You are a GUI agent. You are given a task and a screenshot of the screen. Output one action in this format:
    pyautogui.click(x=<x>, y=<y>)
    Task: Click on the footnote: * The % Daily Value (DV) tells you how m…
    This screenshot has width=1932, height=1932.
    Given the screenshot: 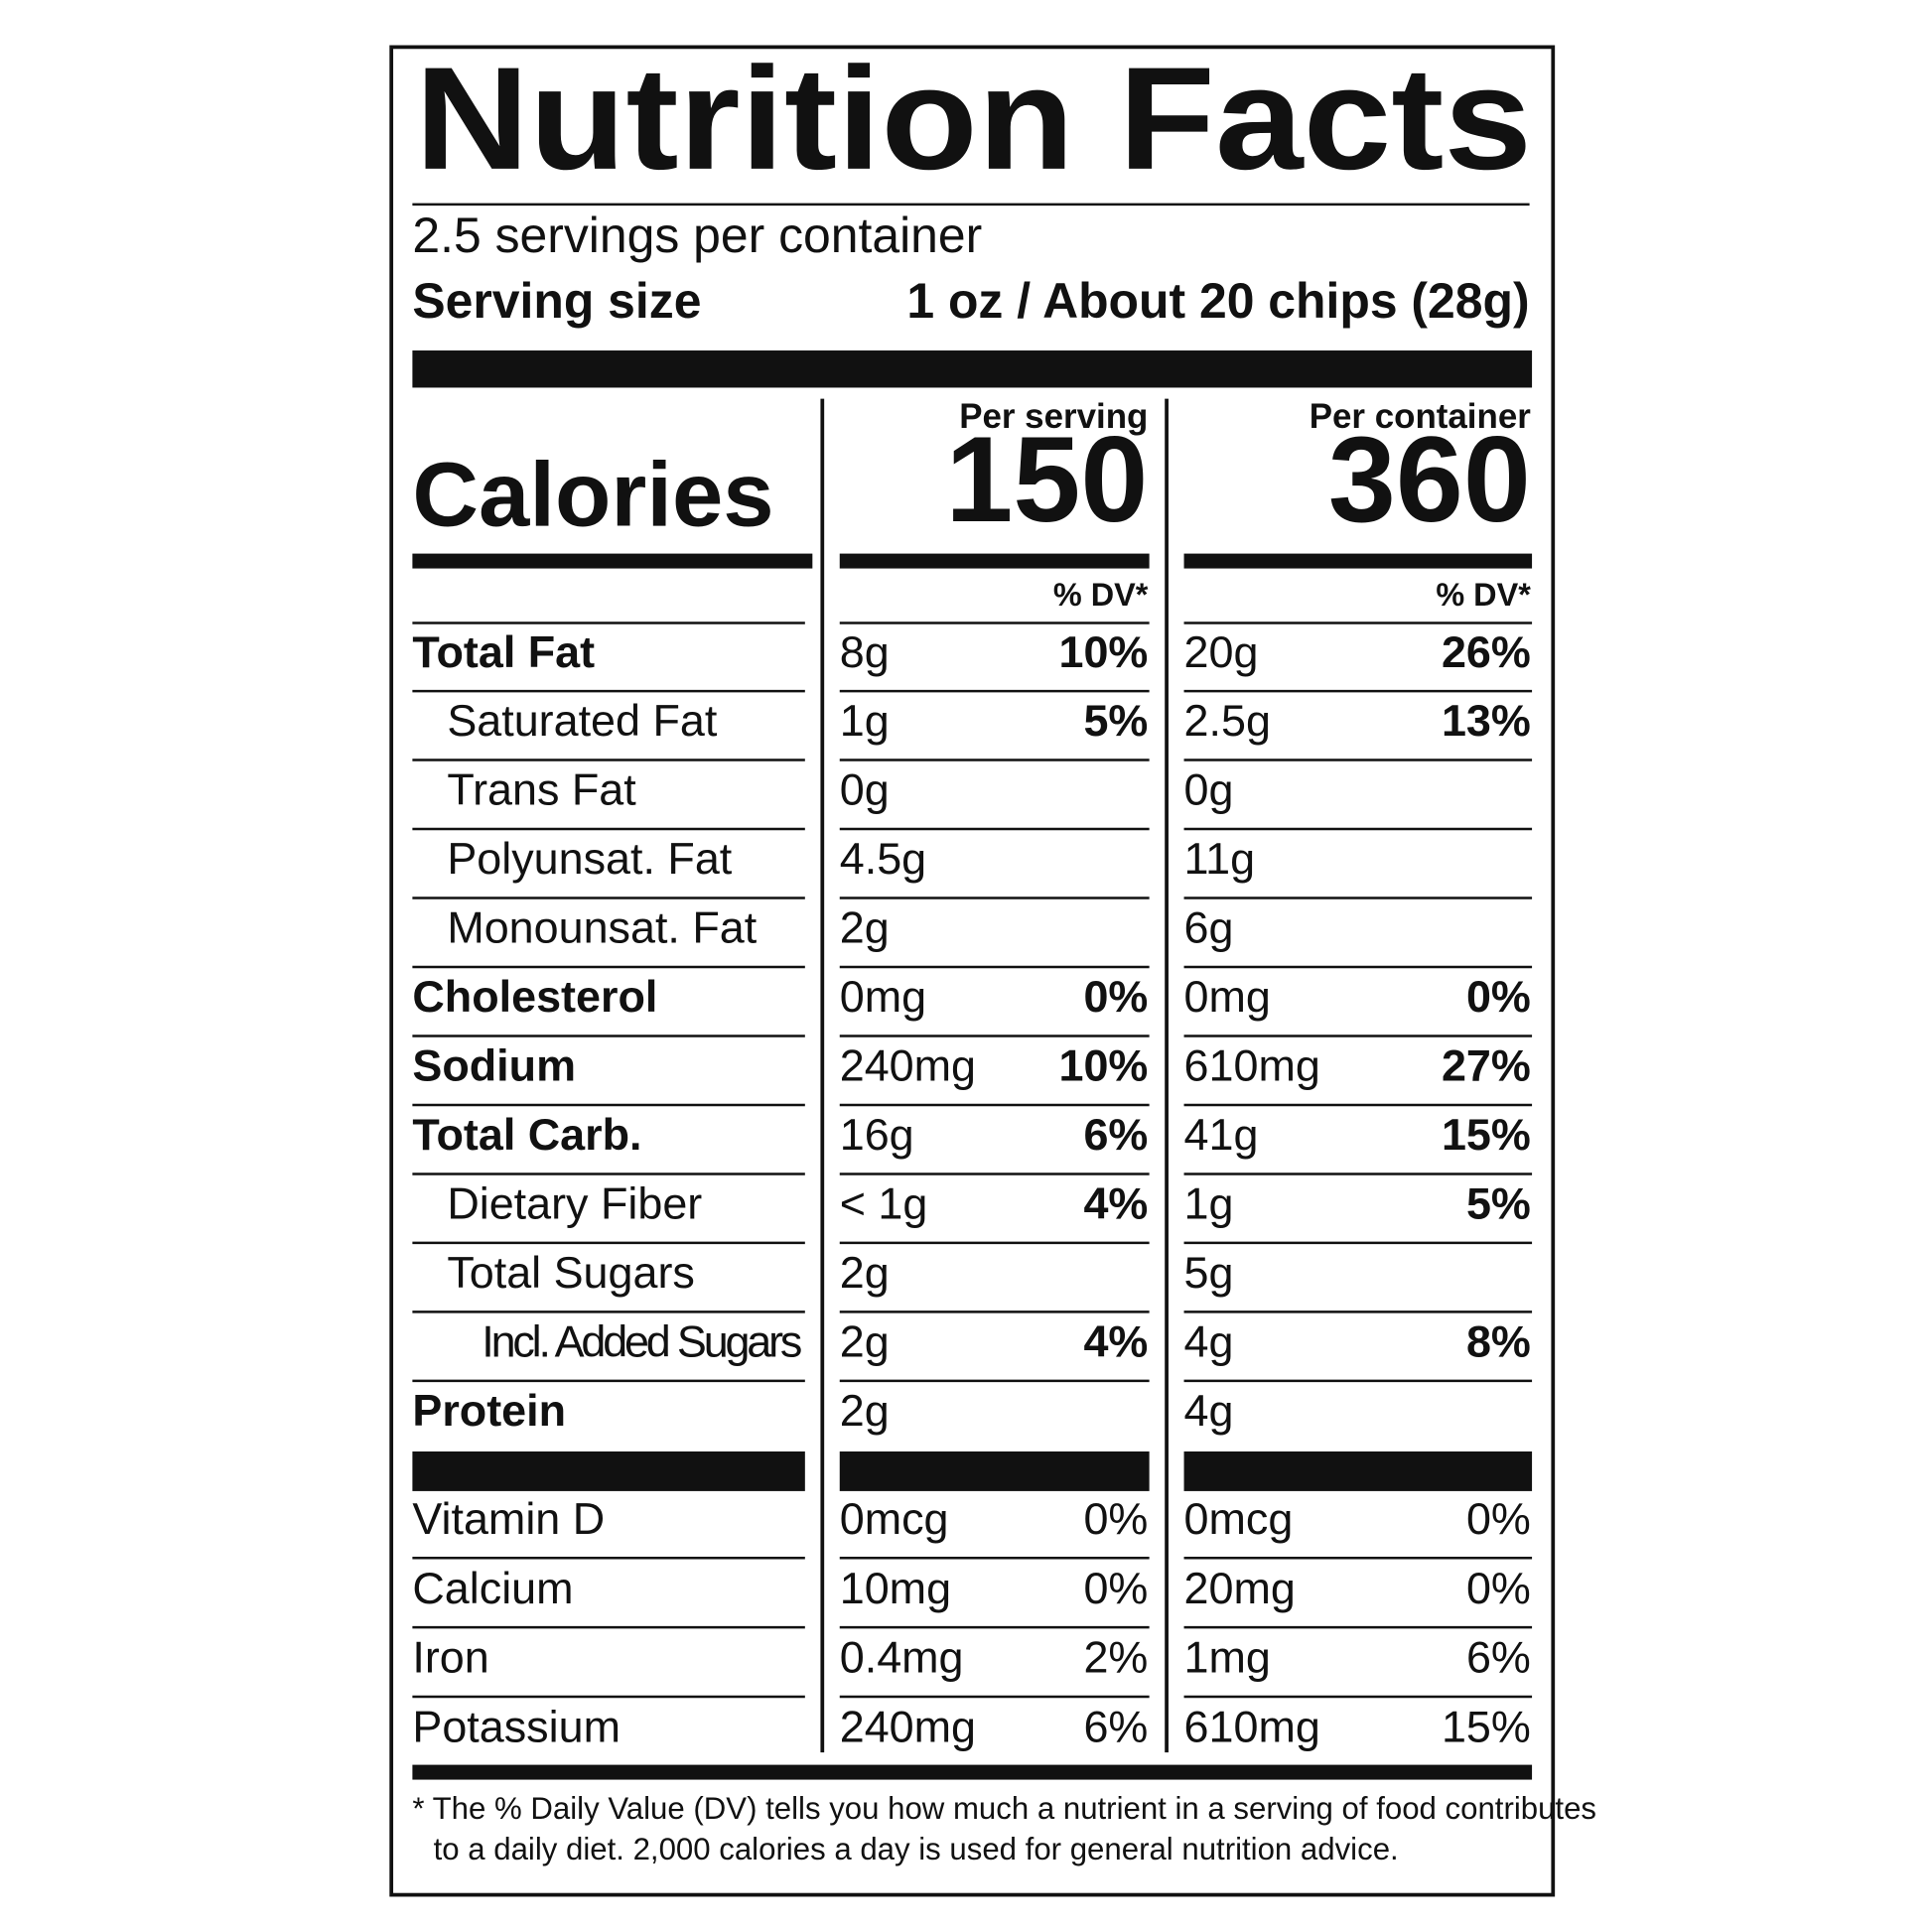 What is the action you would take?
    pyautogui.click(x=1004, y=1809)
    